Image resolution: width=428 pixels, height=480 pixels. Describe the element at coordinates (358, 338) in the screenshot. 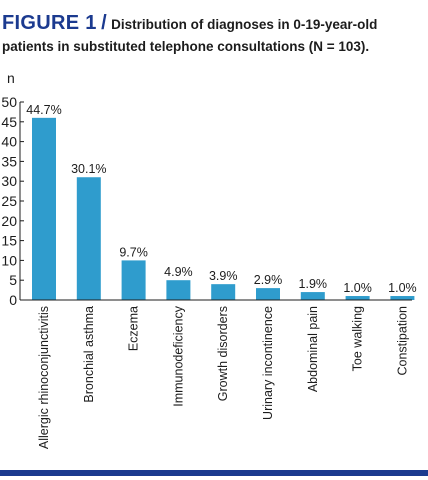

I see `x-tick-label: Toe walking` at that location.